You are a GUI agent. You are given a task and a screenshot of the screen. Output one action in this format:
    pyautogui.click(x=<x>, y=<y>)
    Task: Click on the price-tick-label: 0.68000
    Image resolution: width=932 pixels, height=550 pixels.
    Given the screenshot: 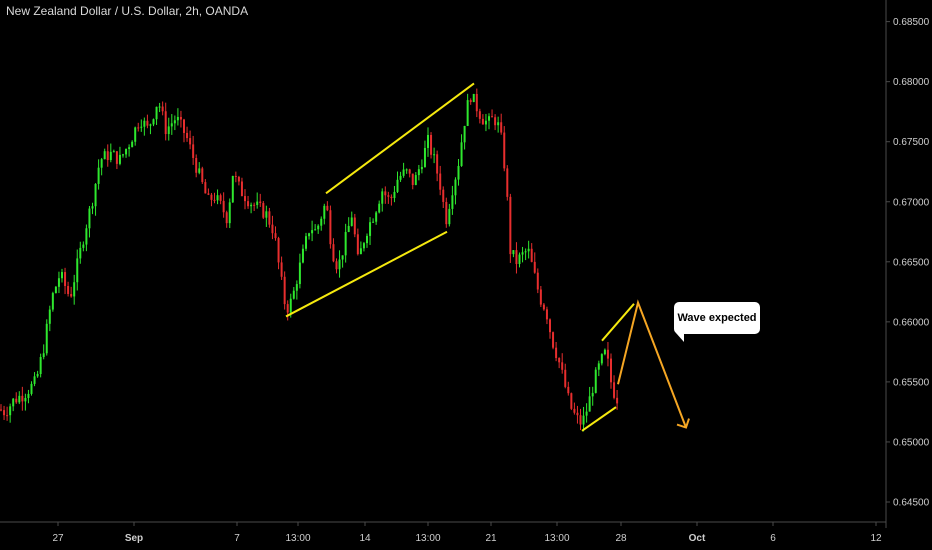 What is the action you would take?
    pyautogui.click(x=911, y=82)
    